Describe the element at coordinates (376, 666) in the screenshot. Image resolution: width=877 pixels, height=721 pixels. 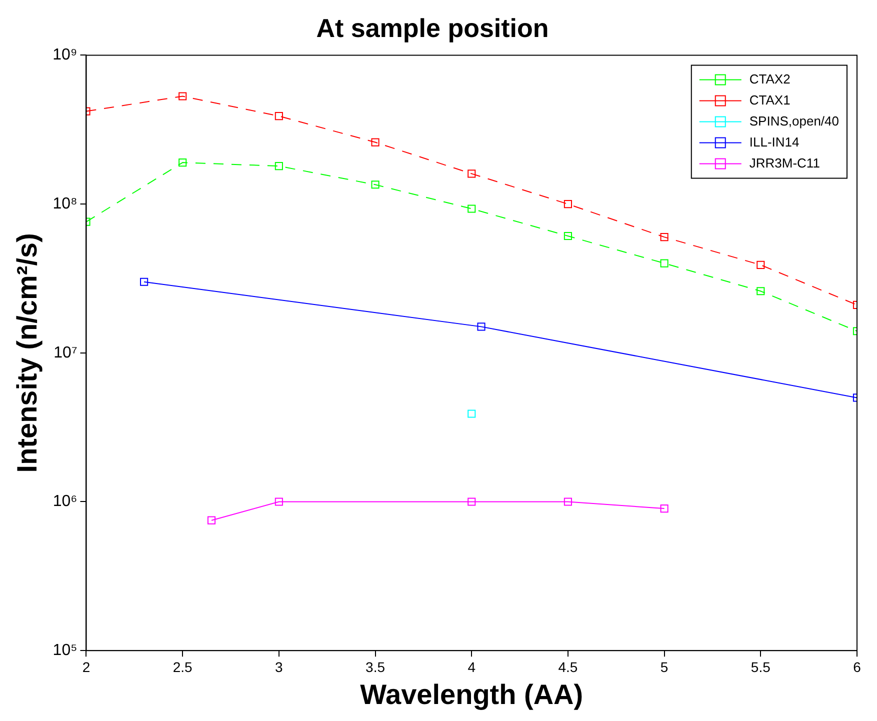
I see `x-tick-label: 3.5` at that location.